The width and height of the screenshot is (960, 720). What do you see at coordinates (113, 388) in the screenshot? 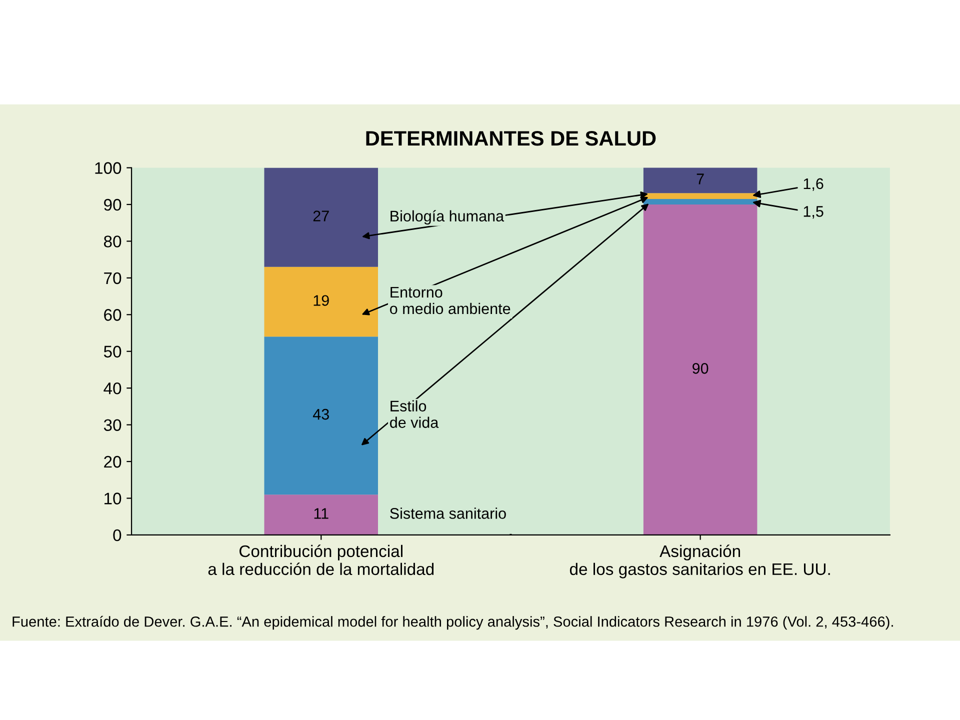
I see `y-tick-label: 40` at bounding box center [113, 388].